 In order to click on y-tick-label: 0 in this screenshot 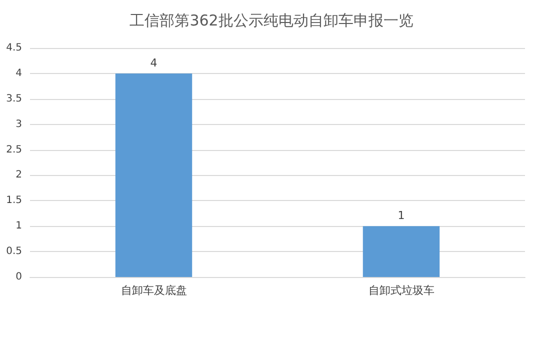, I will do `click(19, 277)`.